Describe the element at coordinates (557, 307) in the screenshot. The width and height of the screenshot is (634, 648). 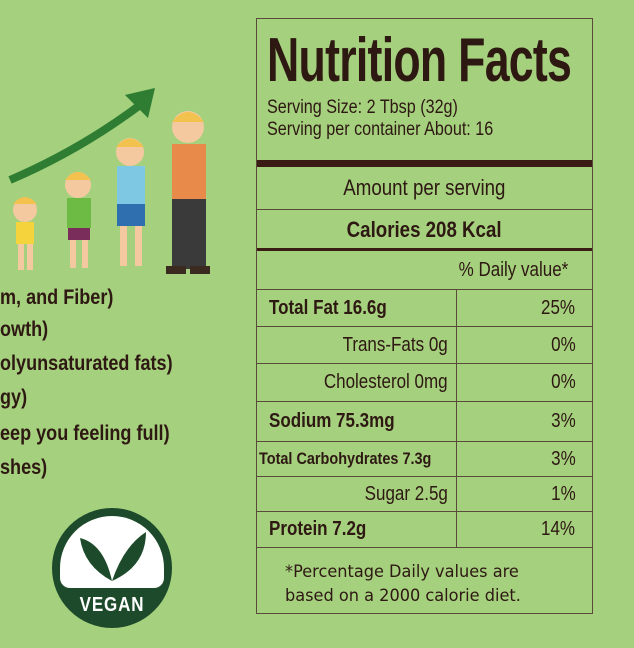
I see `nutrient-daily-value: 25%` at that location.